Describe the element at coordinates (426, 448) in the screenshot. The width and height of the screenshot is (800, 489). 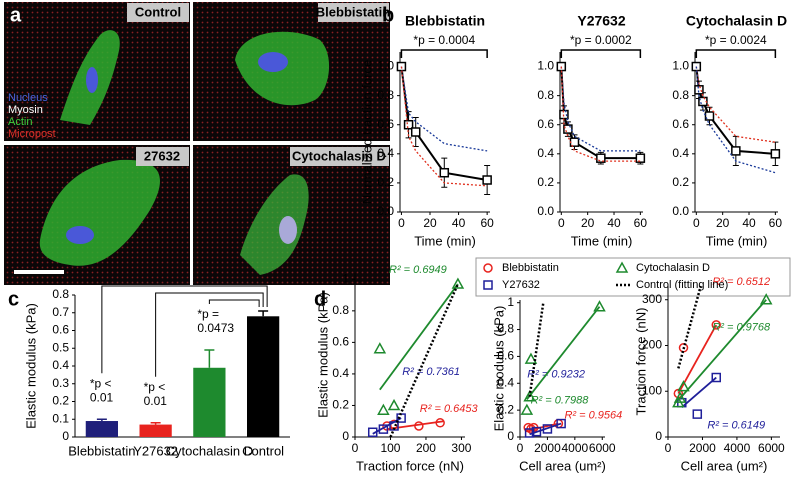
I see `x-tick-label: 200` at that location.